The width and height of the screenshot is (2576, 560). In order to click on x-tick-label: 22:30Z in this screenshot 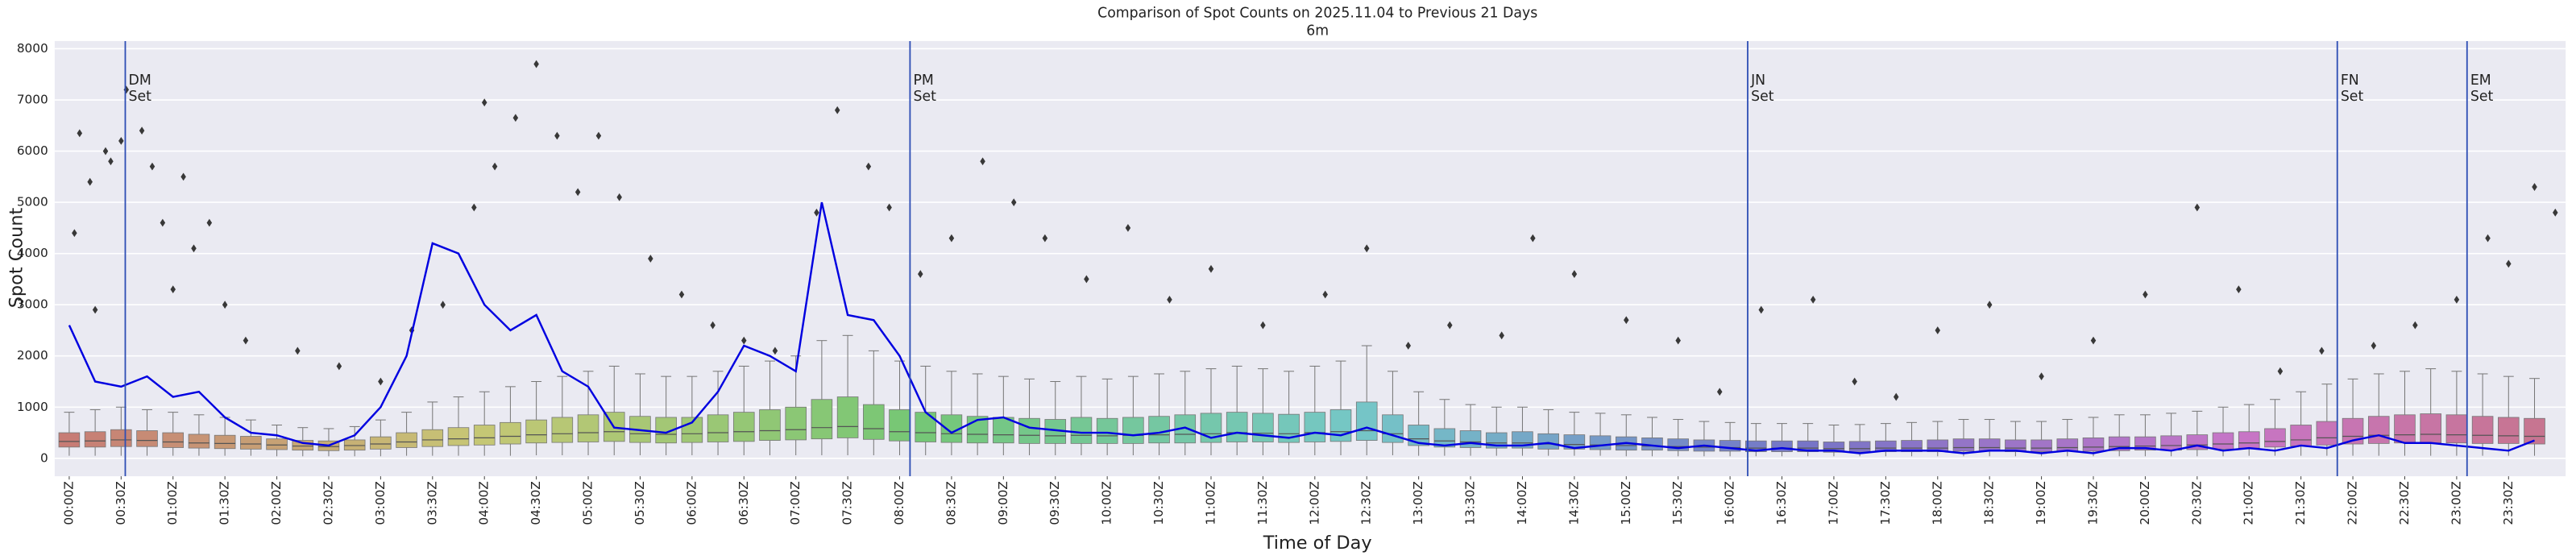, I will do `click(2404, 503)`.